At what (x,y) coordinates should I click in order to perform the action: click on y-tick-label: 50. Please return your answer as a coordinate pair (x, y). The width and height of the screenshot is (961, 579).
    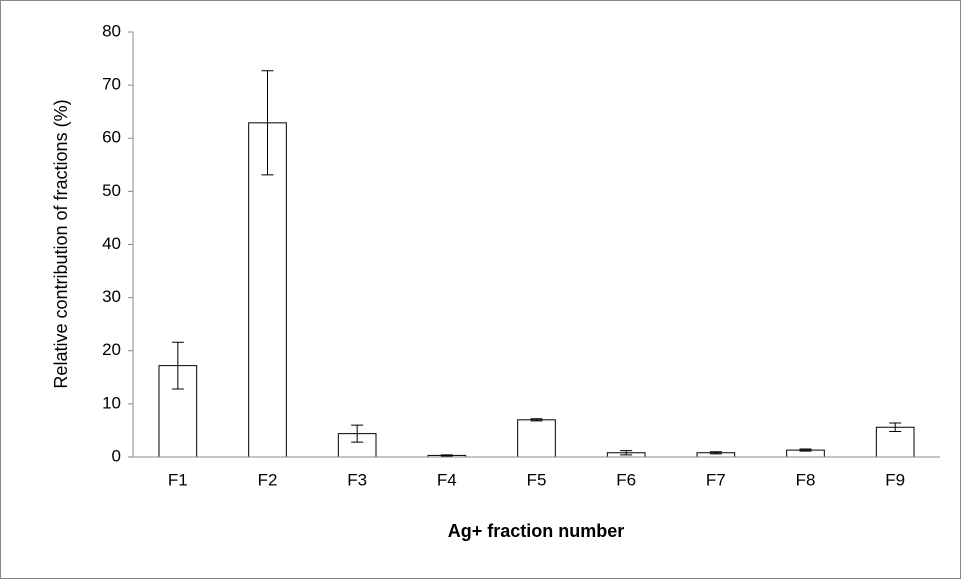
    Looking at the image, I should click on (111, 190).